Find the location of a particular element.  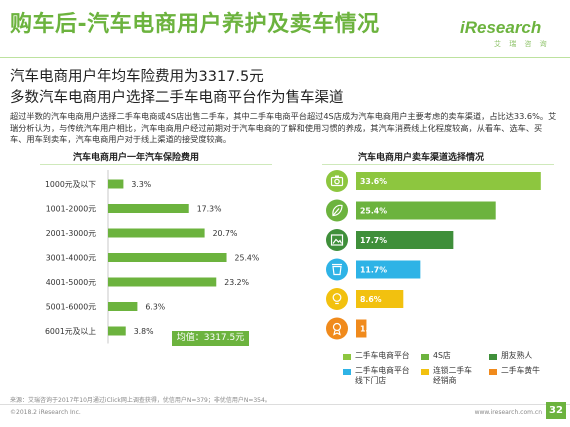

value-label: 3.3% is located at coordinates (141, 184).